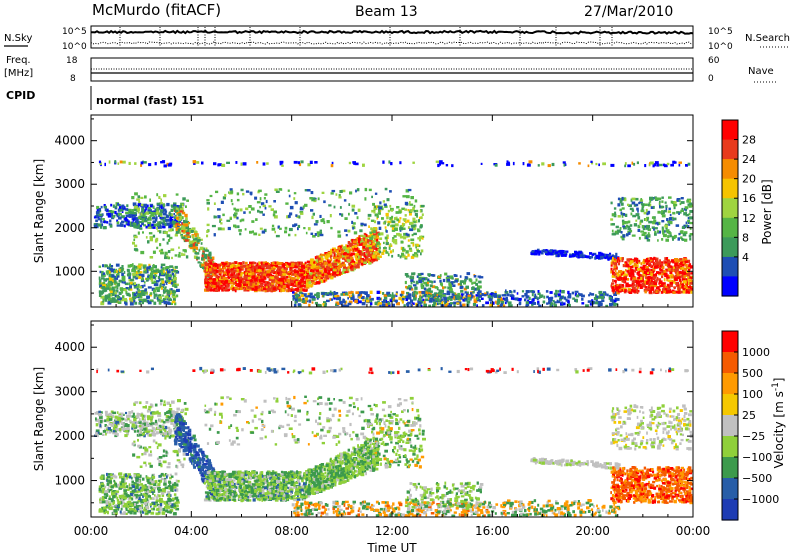 The image size is (800, 554). What do you see at coordinates (628, 12) in the screenshot?
I see `date-title: 27/Mar/2010` at bounding box center [628, 12].